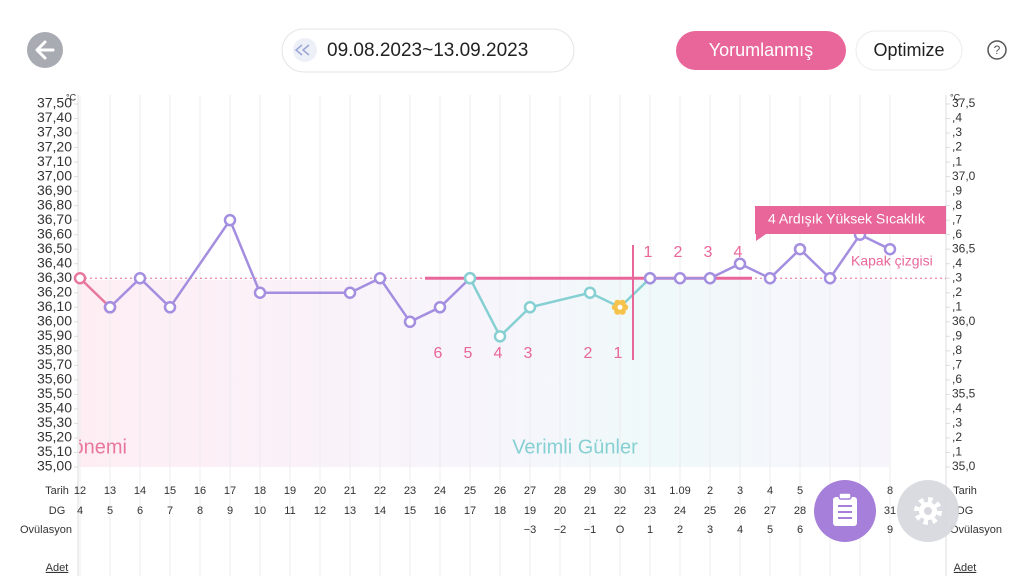 The image size is (1024, 581). Describe the element at coordinates (468, 353) in the screenshot. I see `low-count: 5` at that location.